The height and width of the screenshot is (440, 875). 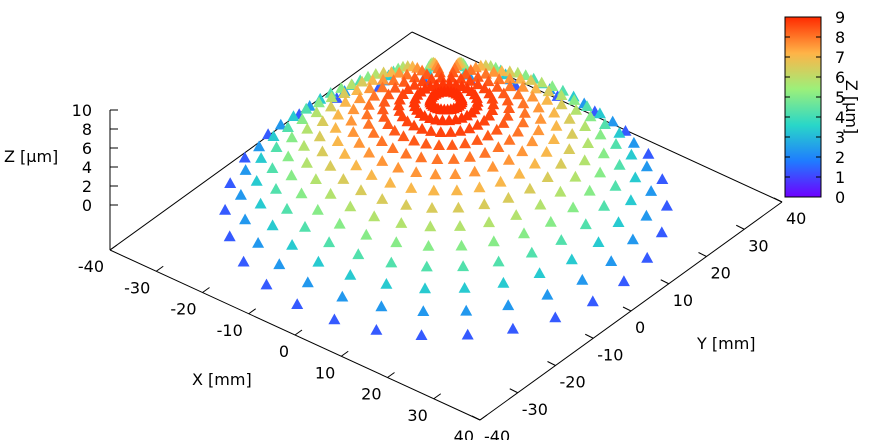 I want to click on x-tick-label: 30, so click(x=417, y=415).